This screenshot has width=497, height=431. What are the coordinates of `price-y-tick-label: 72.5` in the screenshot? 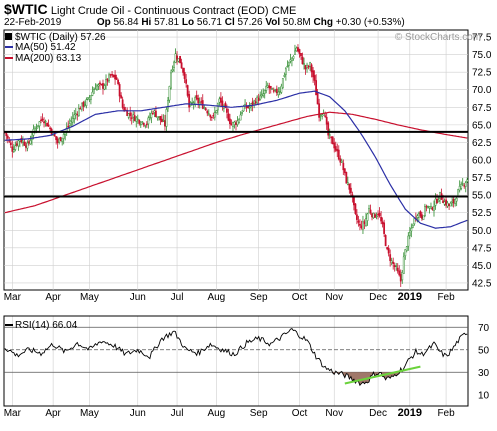 It's located at (482, 73).